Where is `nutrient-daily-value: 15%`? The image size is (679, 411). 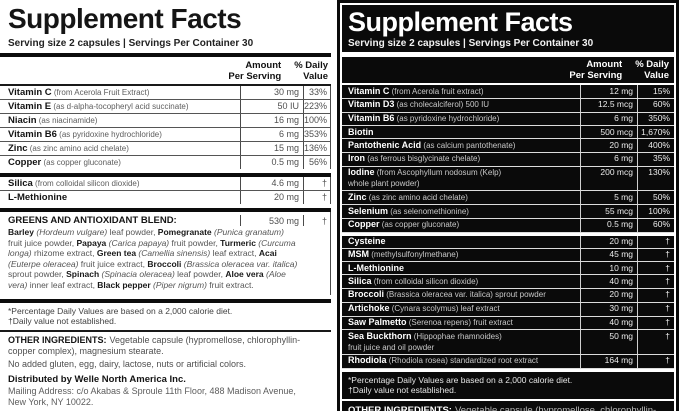
nutrient-daily-value: 15% is located at coordinates (655, 91).